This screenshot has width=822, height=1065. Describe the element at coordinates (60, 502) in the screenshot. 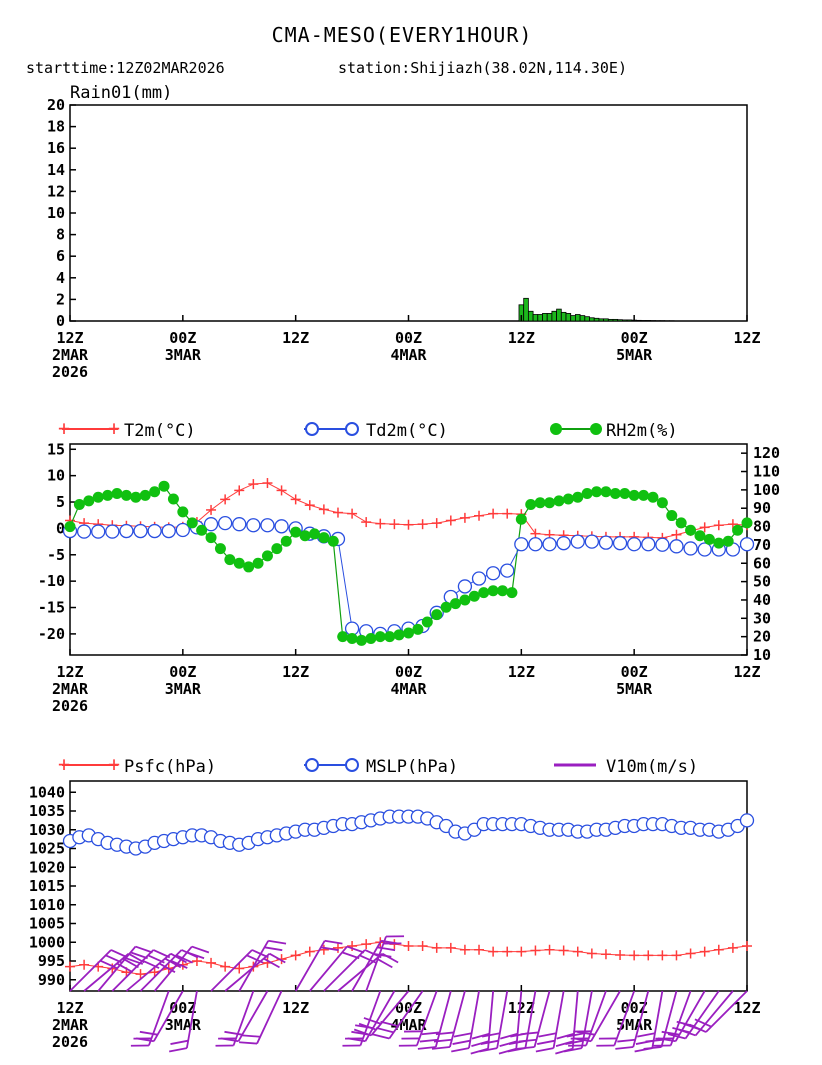

I see `y-tick-label: 5` at that location.